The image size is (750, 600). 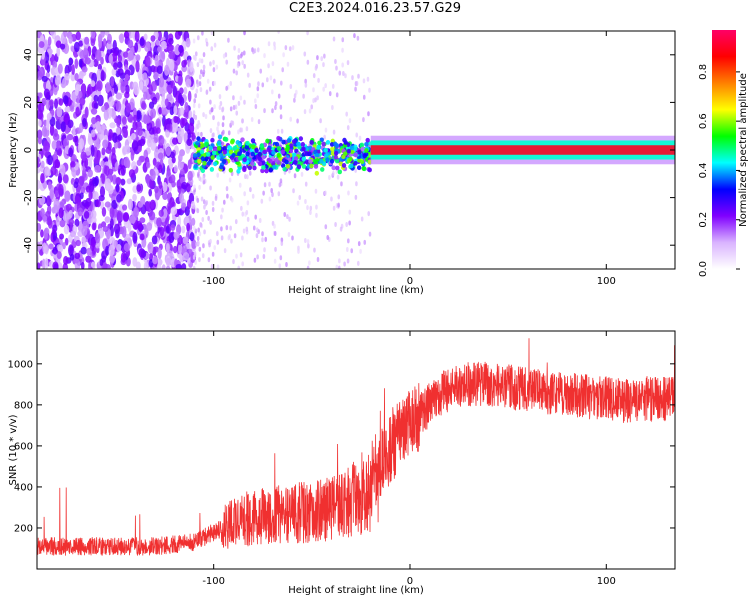 I want to click on snr-y-tick-label: 200, so click(x=23, y=528).